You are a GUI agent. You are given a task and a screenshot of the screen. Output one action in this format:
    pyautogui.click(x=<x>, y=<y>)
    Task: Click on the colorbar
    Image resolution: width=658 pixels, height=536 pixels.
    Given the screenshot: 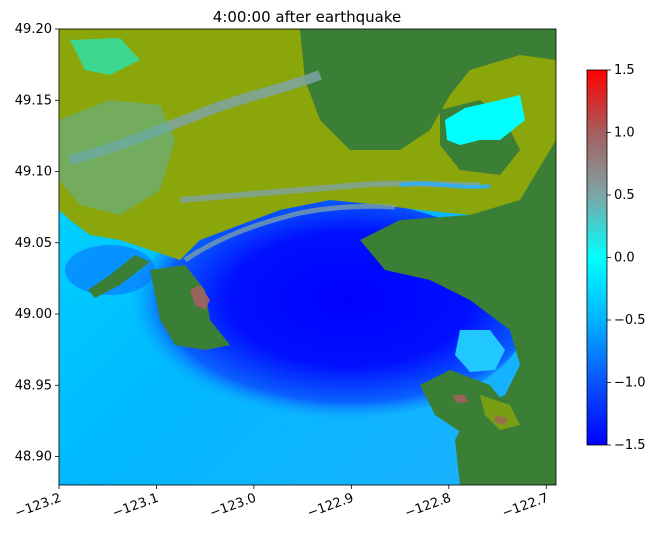 What is the action you would take?
    pyautogui.click(x=597, y=257)
    